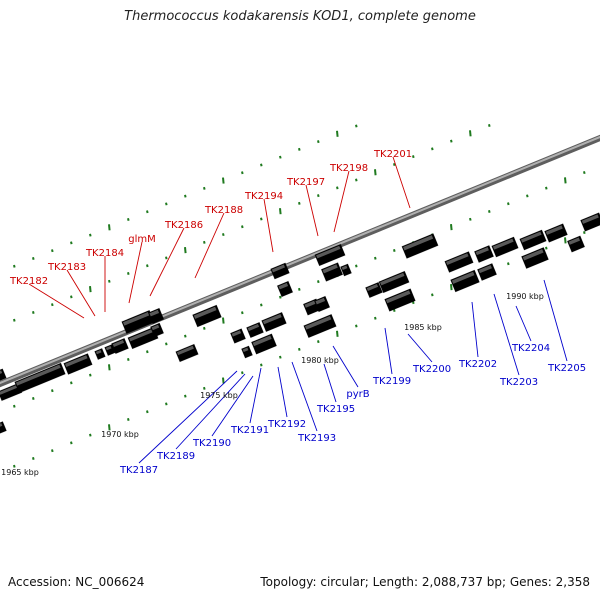 The height and width of the screenshot is (600, 600). I want to click on reverse-gene-label: TK2200, so click(431, 369).